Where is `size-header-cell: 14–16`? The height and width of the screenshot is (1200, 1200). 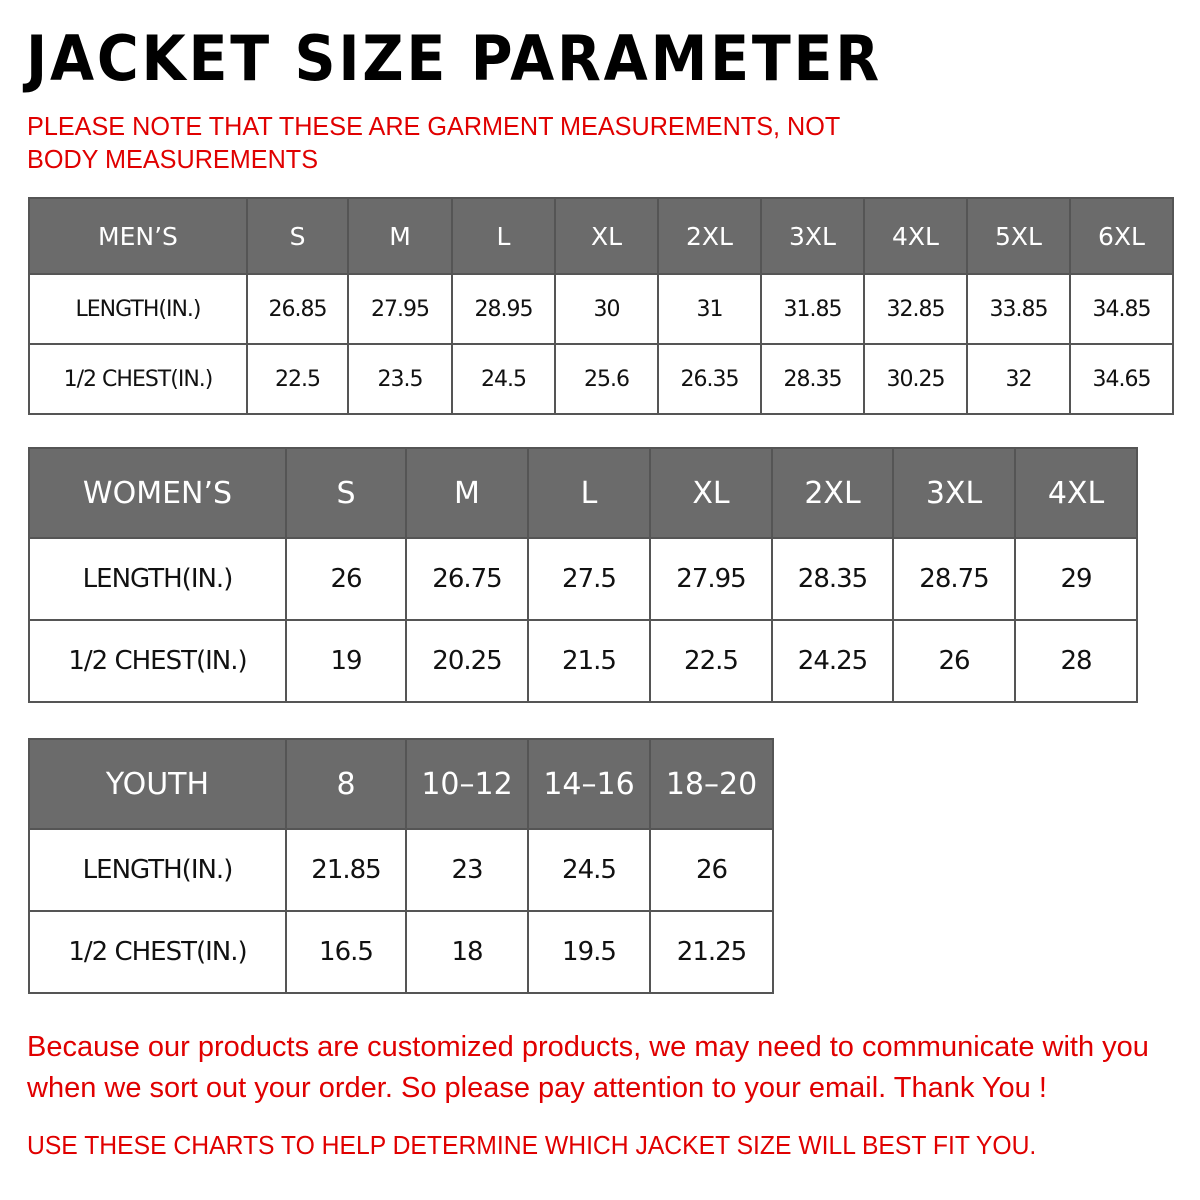
size-header-cell: 14–16 is located at coordinates (589, 784).